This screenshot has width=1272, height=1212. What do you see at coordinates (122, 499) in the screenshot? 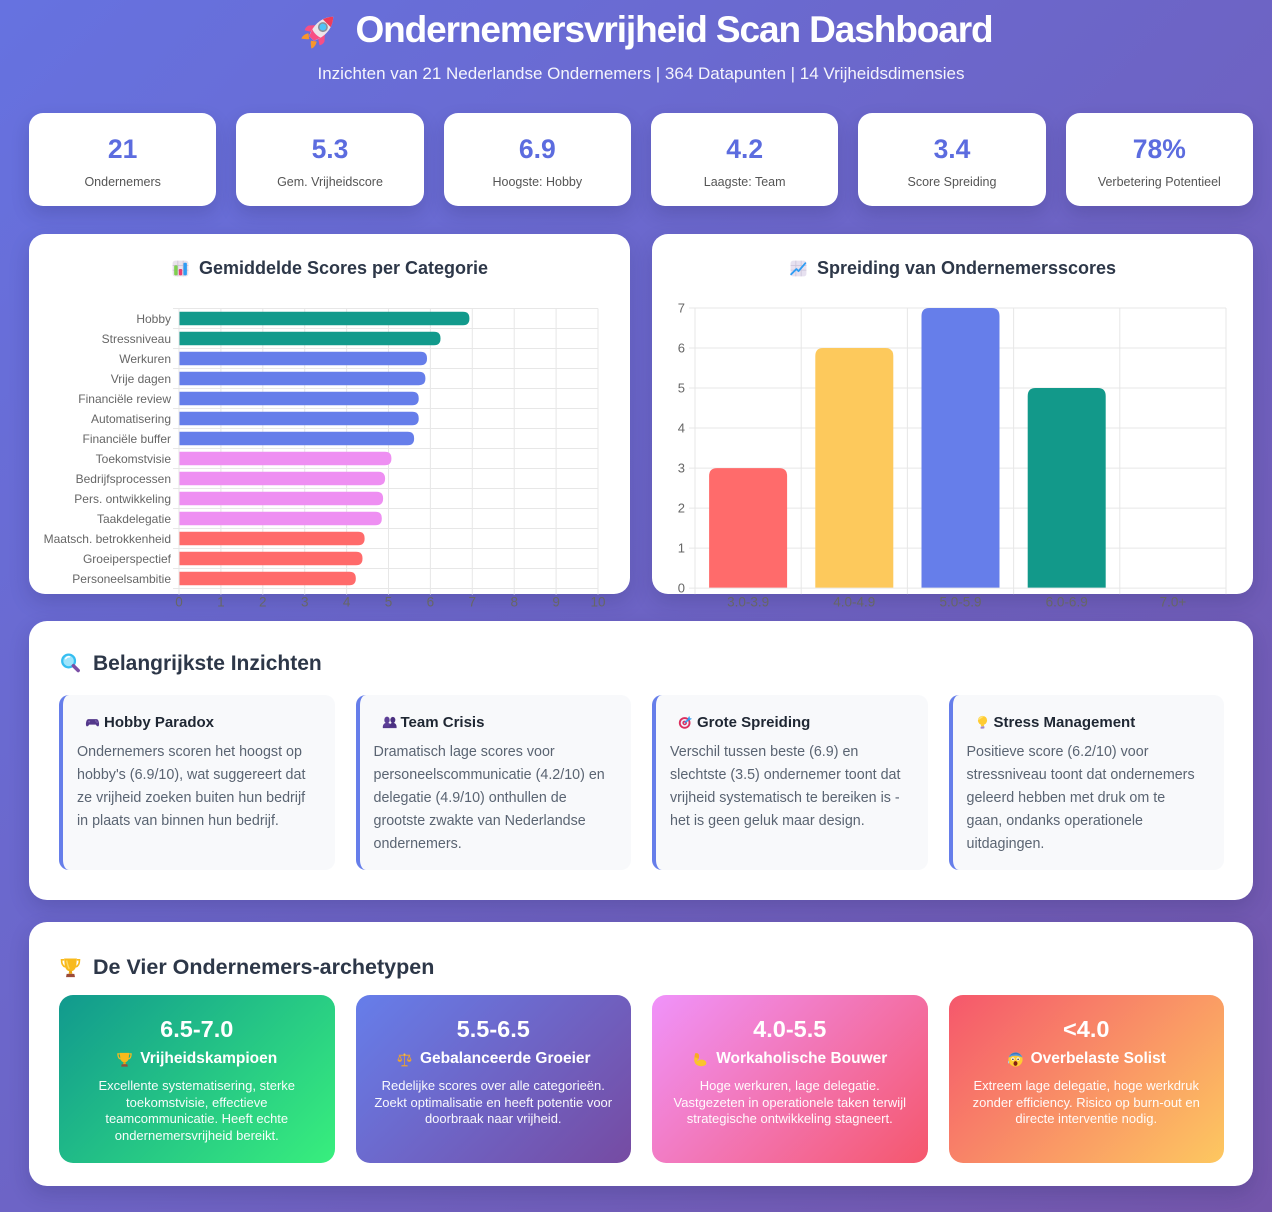
I see `svg-text: Pers. ontwikkeling` at bounding box center [122, 499].